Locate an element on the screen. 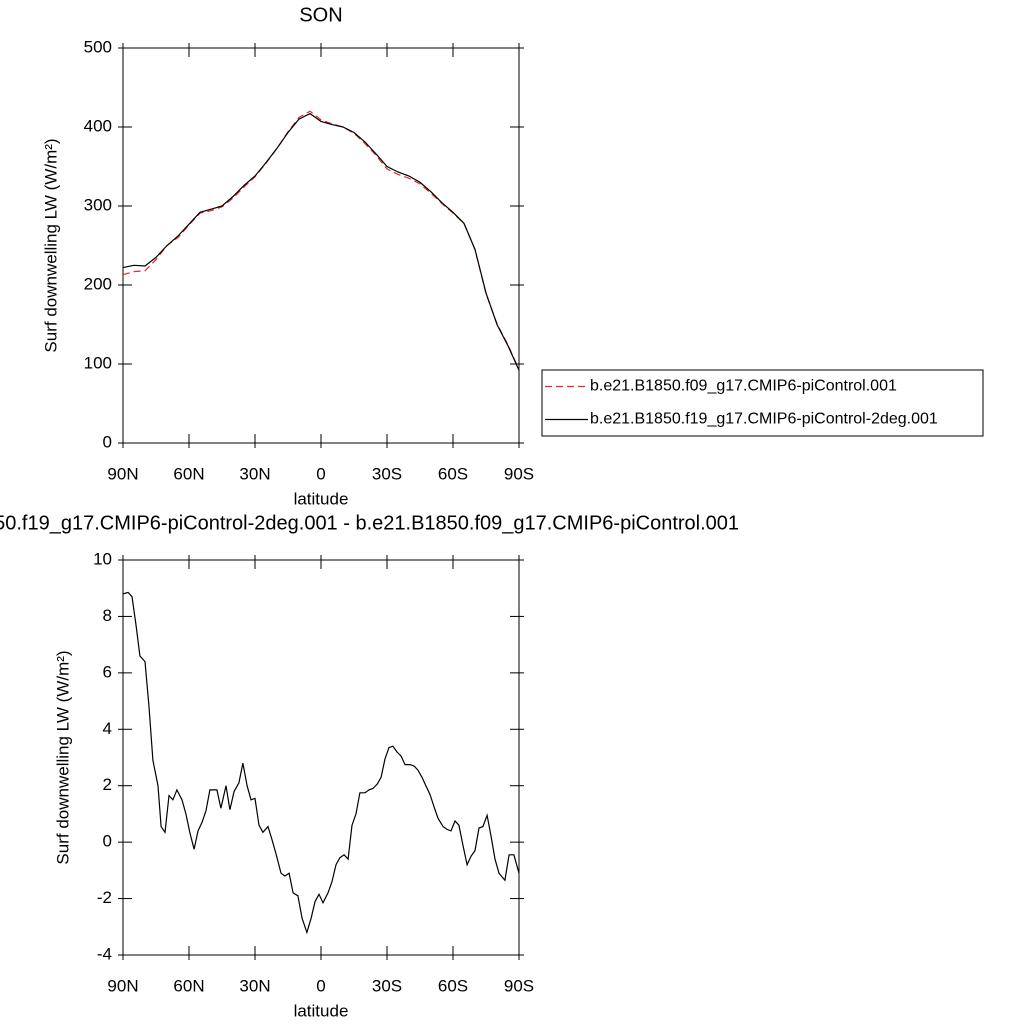 The image size is (1024, 1024). y-tick-label: 2 is located at coordinates (107, 784).